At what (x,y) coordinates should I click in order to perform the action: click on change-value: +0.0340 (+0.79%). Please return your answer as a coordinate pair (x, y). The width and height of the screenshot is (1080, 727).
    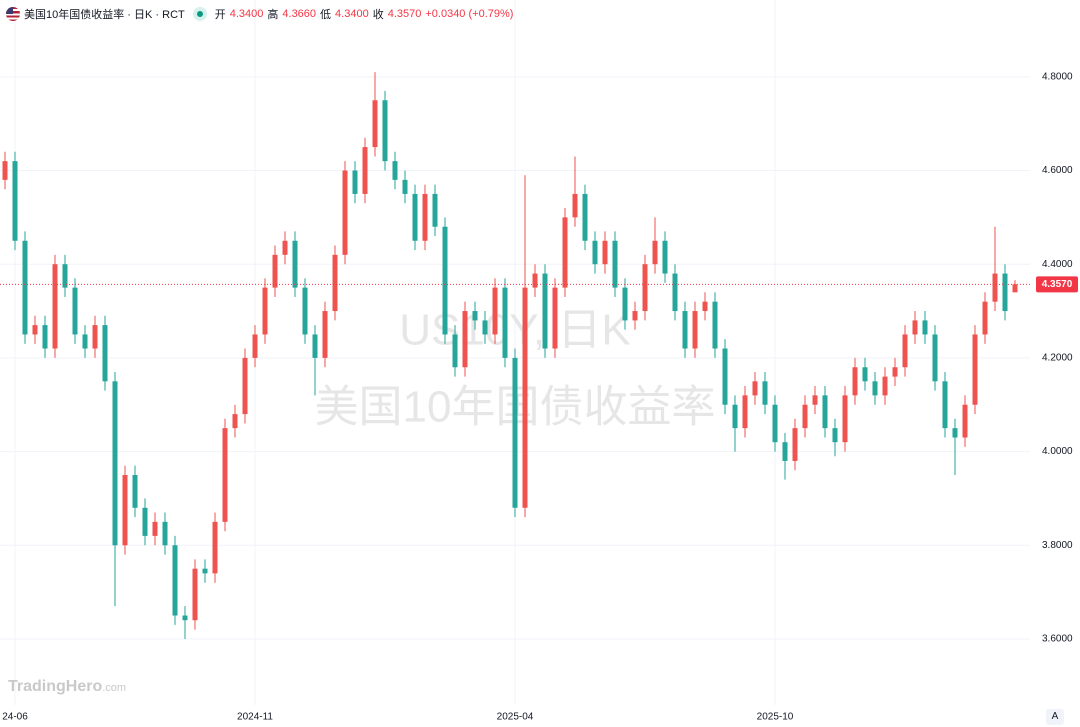
    Looking at the image, I should click on (469, 14).